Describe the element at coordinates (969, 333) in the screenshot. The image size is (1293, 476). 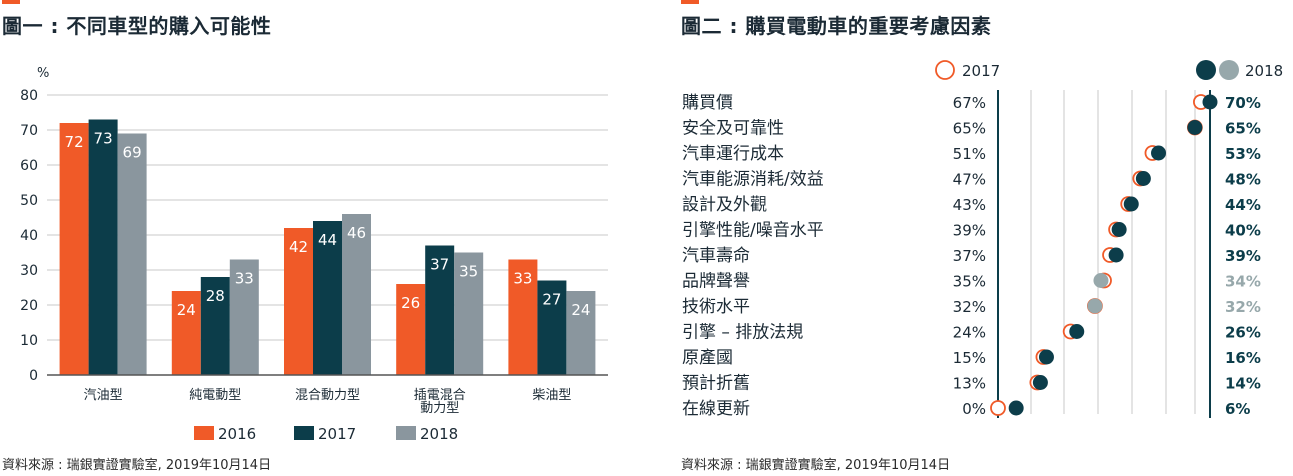
I see `value-2017-label: 24%` at that location.